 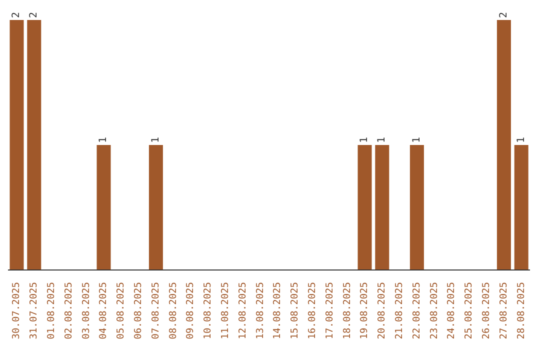 I want to click on x-tick-label: 20.08.2025, so click(x=382, y=311).